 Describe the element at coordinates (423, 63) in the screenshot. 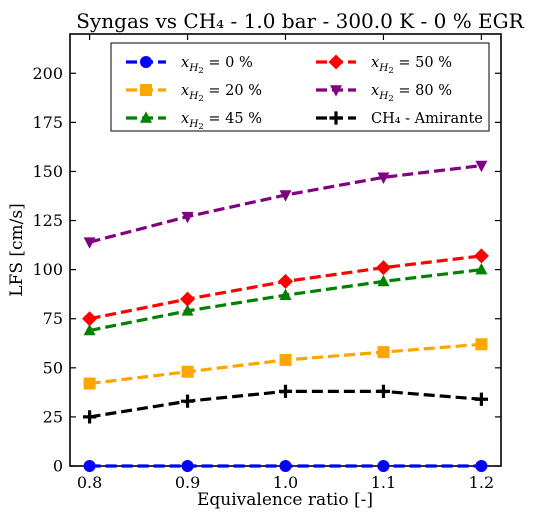

I see `legend-label-rest: = 50 %` at that location.